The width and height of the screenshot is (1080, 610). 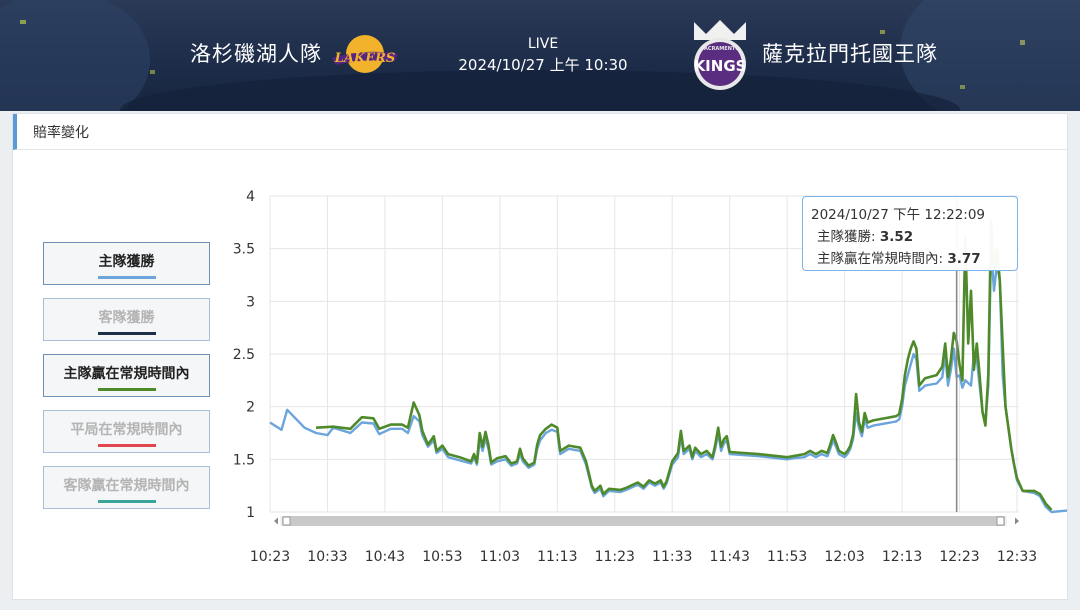 What do you see at coordinates (643, 521) in the screenshot?
I see `navigator-thumb` at bounding box center [643, 521].